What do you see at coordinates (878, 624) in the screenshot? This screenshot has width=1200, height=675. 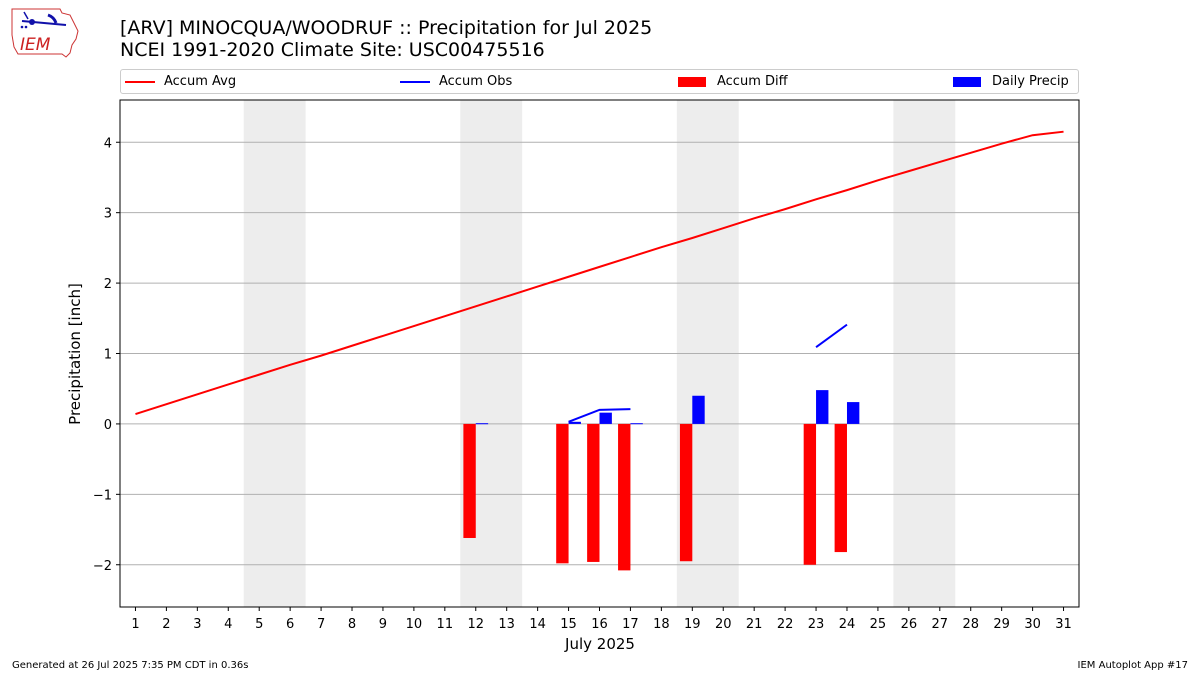 I see `x-tick-label: 25` at bounding box center [878, 624].